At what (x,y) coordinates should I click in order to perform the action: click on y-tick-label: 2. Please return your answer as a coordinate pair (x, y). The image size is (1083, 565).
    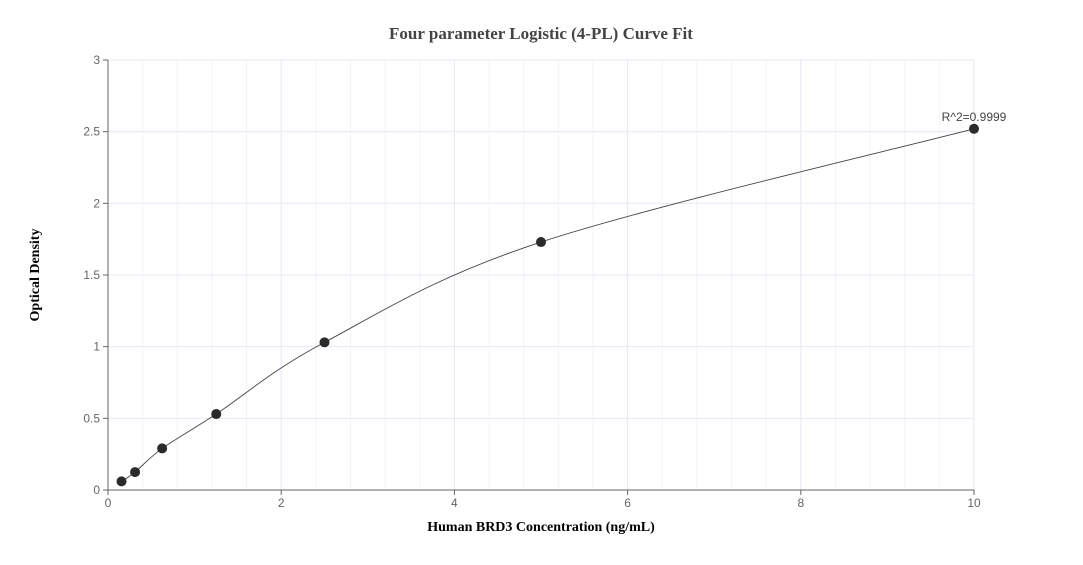
    Looking at the image, I should click on (96, 203).